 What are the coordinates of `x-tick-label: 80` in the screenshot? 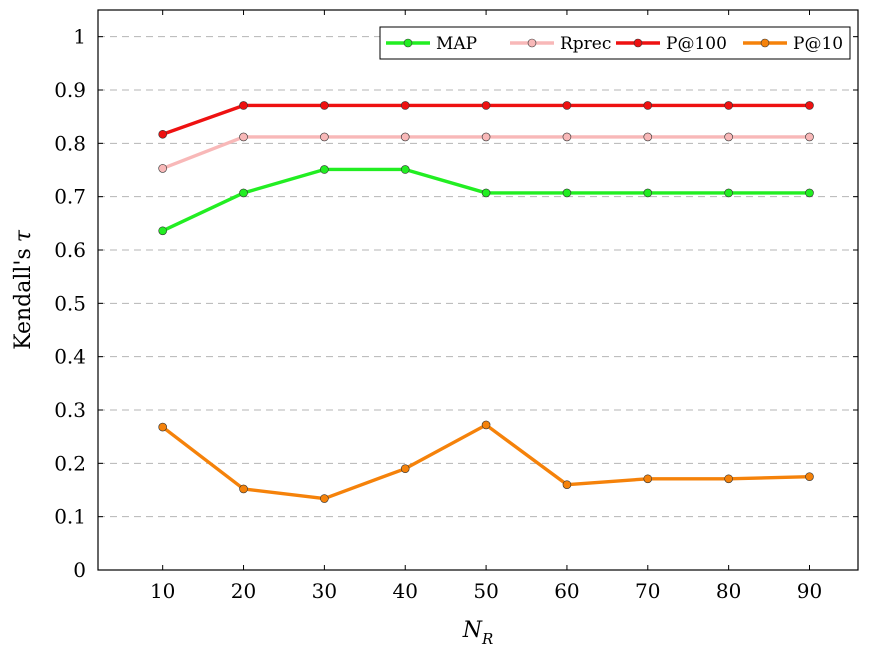 It's located at (728, 591).